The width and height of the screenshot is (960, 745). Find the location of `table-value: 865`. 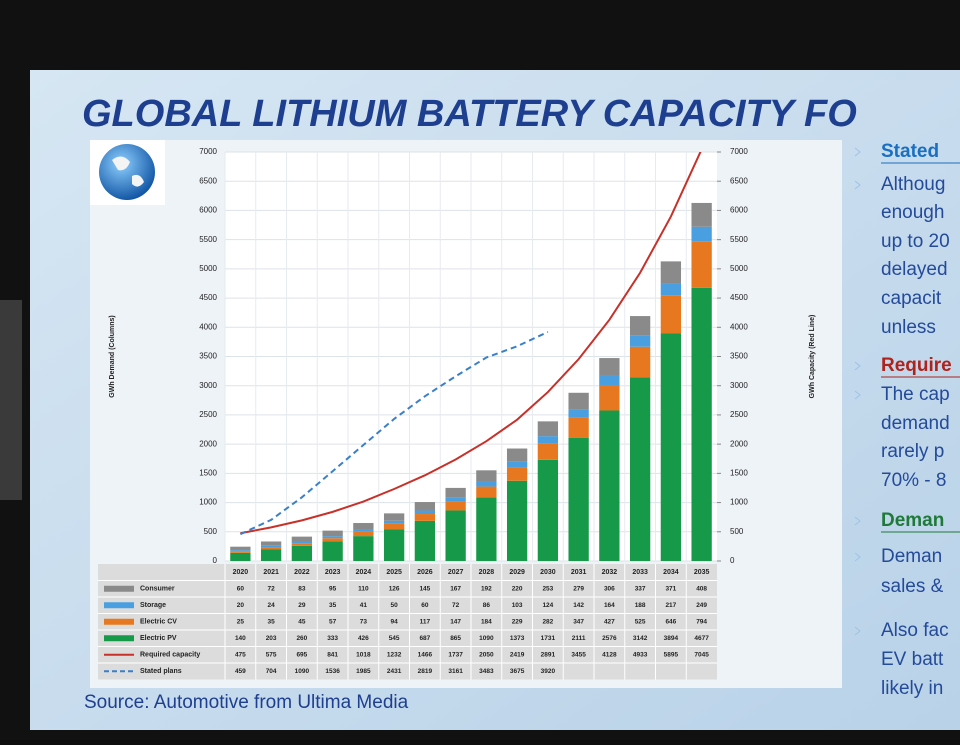

table-value: 865 is located at coordinates (455, 638).